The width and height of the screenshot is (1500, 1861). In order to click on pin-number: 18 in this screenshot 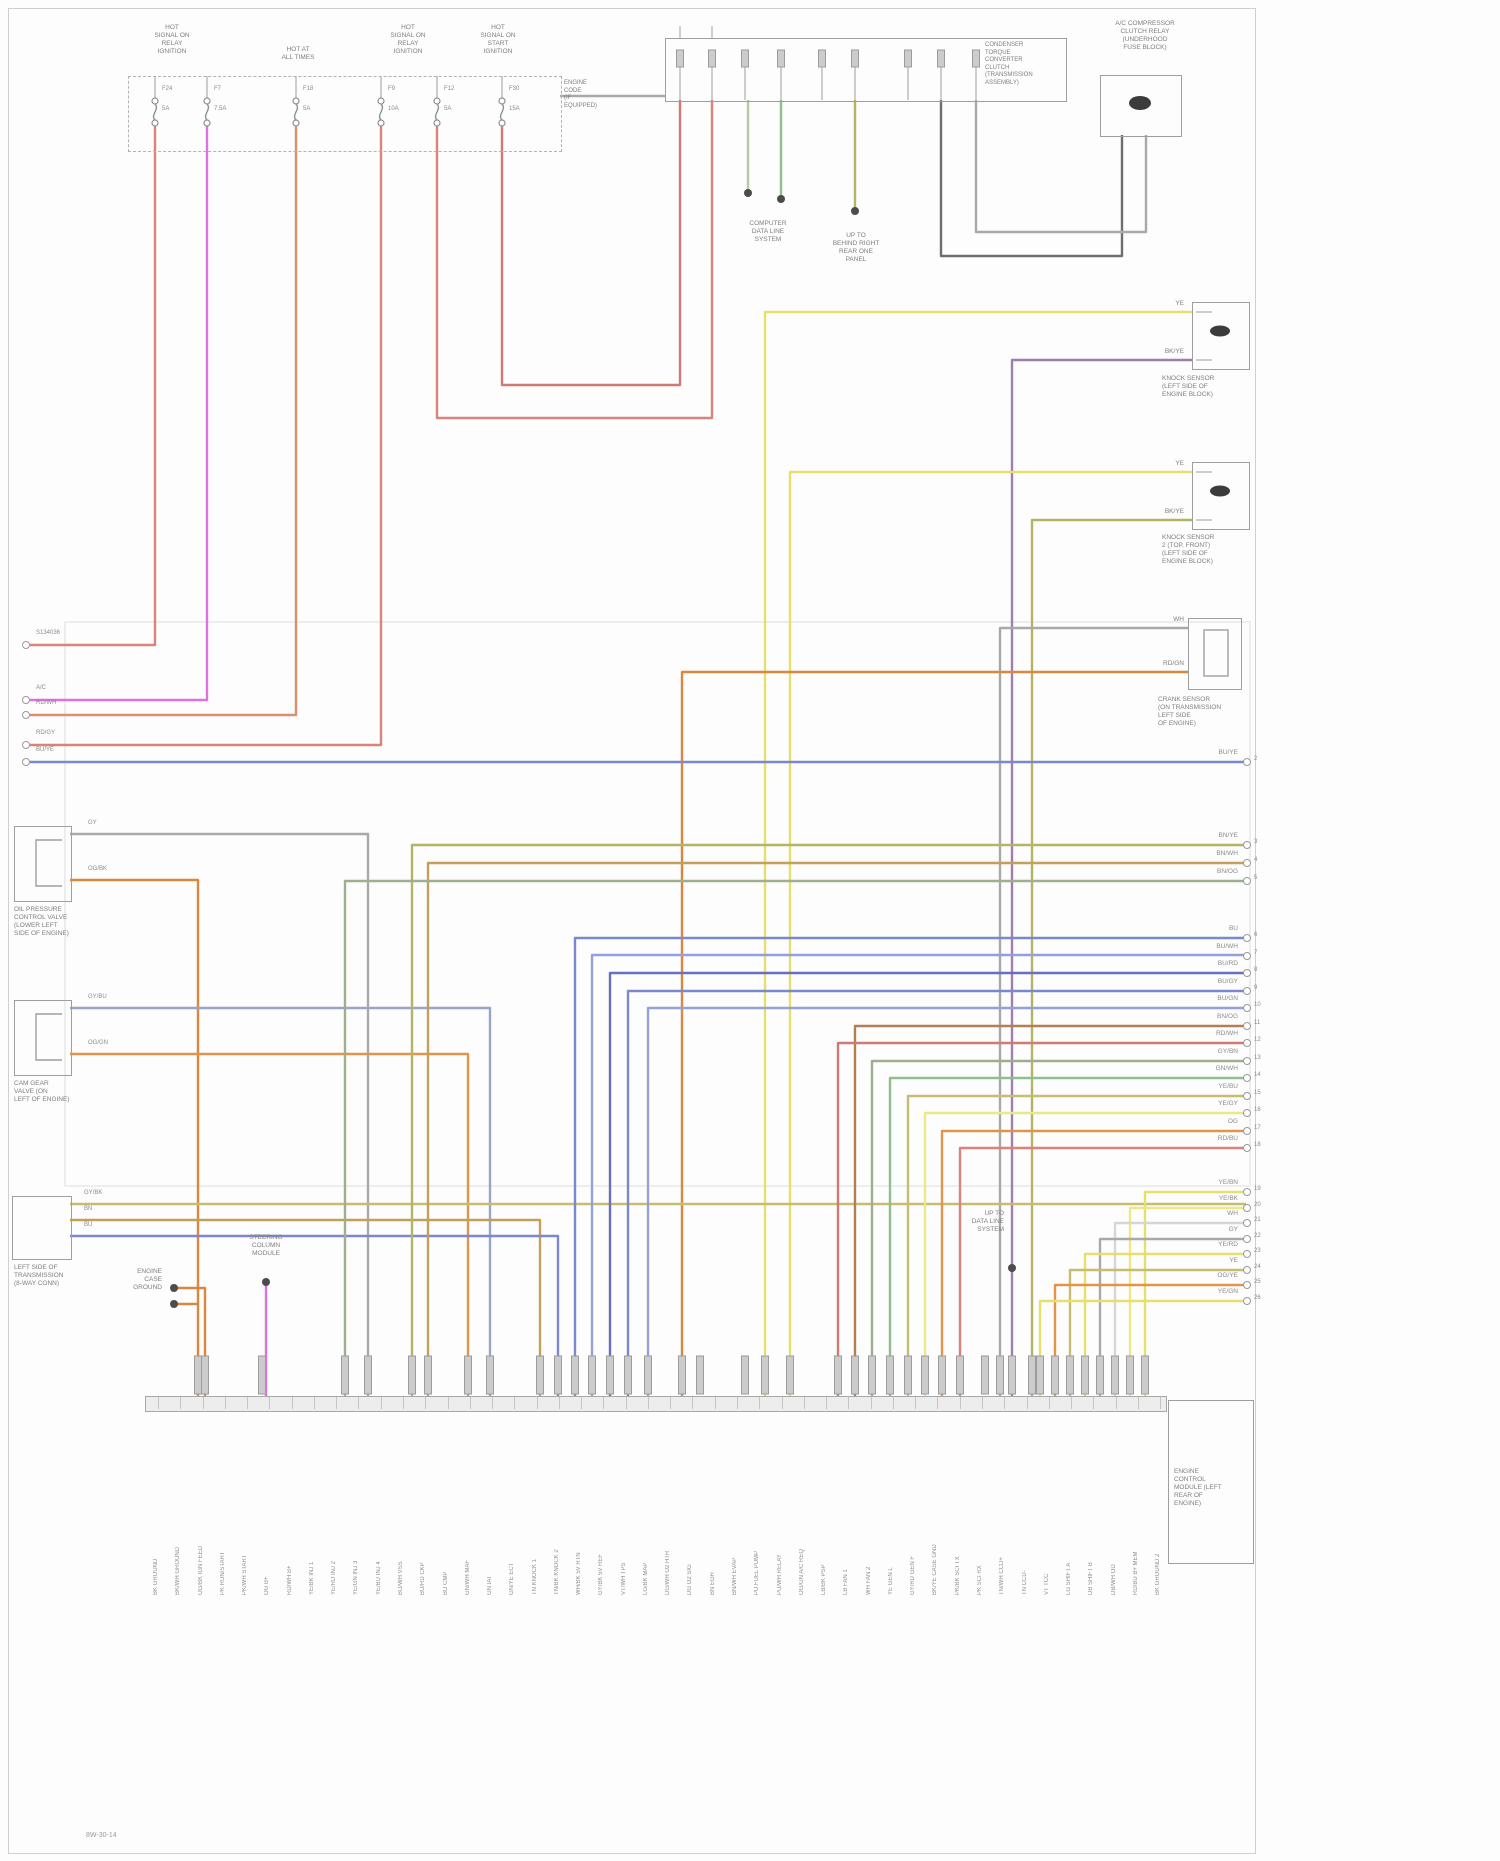, I will do `click(1257, 1145)`.